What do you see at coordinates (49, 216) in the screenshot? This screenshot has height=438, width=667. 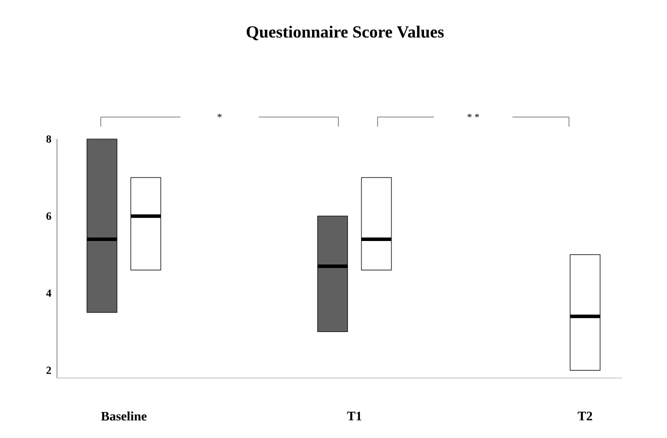 I see `y-tick-label: 6` at bounding box center [49, 216].